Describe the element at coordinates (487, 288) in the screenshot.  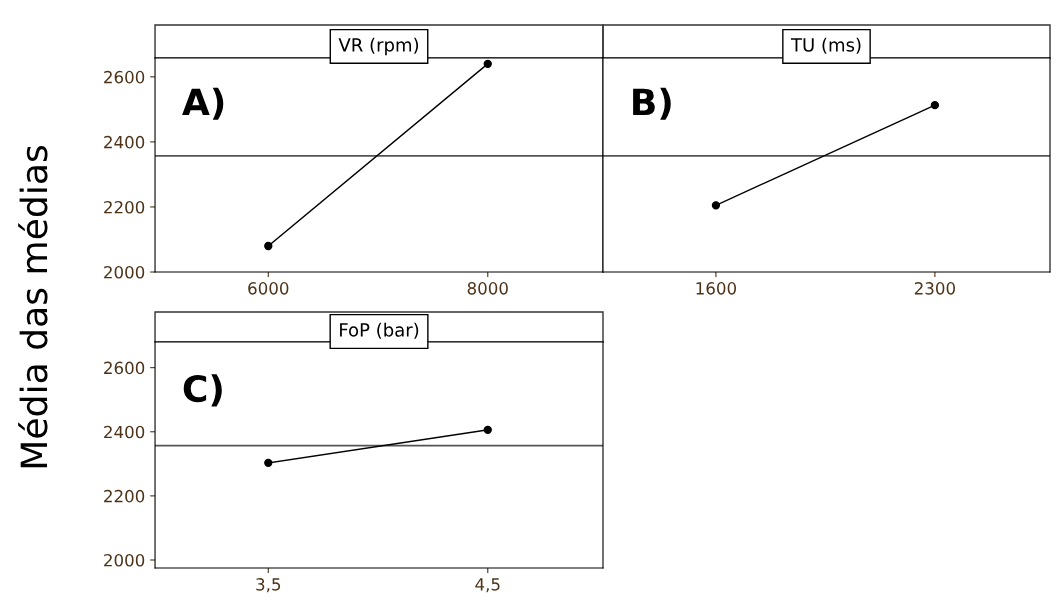
I see `x-tick-label: 8000` at that location.